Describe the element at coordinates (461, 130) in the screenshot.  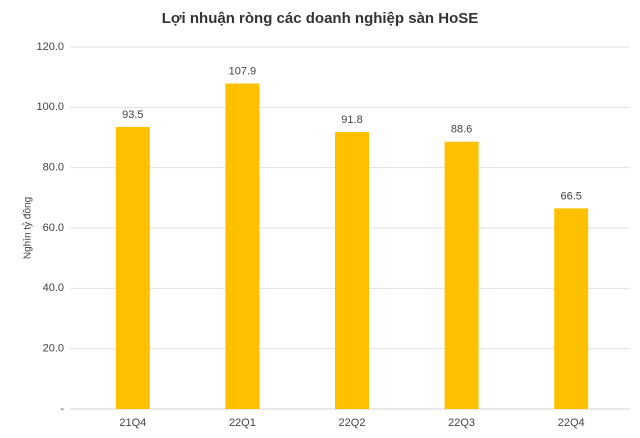
I see `data-label: 88.6` at that location.